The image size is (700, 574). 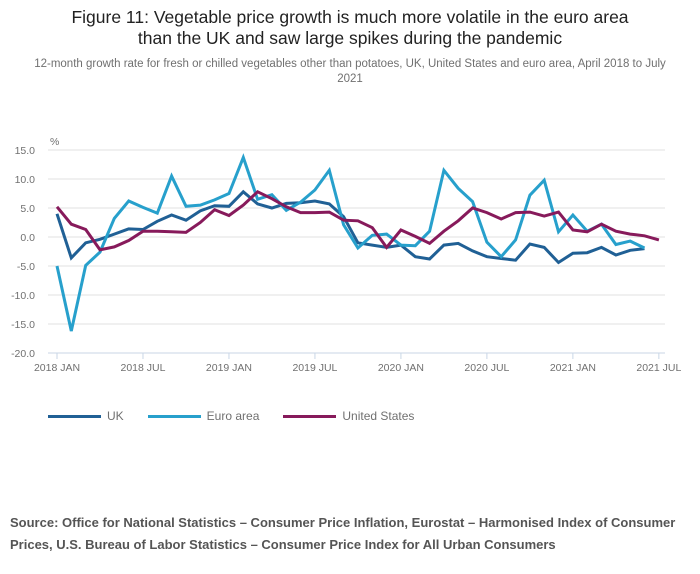 I want to click on series-line-united-states, so click(x=357, y=221).